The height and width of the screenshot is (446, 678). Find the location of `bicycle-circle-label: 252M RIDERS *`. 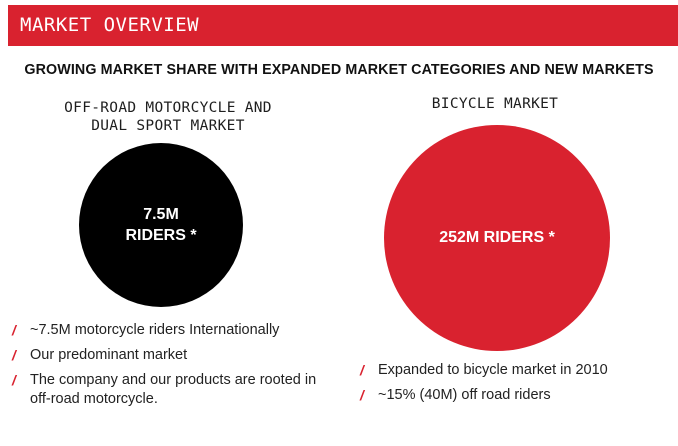

bicycle-circle-label: 252M RIDERS * is located at coordinates (497, 237).